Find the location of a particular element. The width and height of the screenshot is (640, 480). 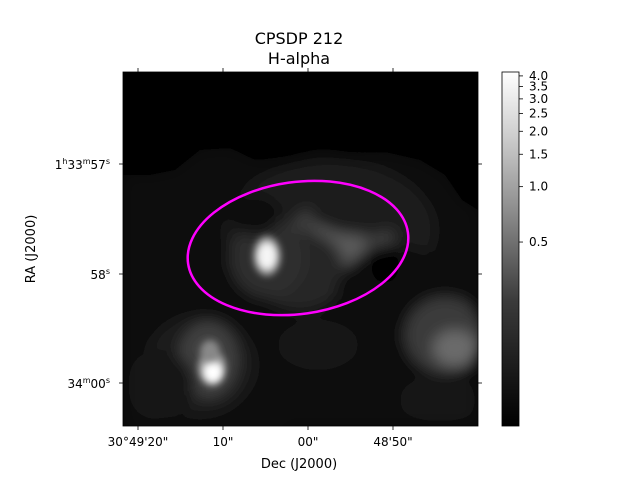

colorbar is located at coordinates (510, 249).